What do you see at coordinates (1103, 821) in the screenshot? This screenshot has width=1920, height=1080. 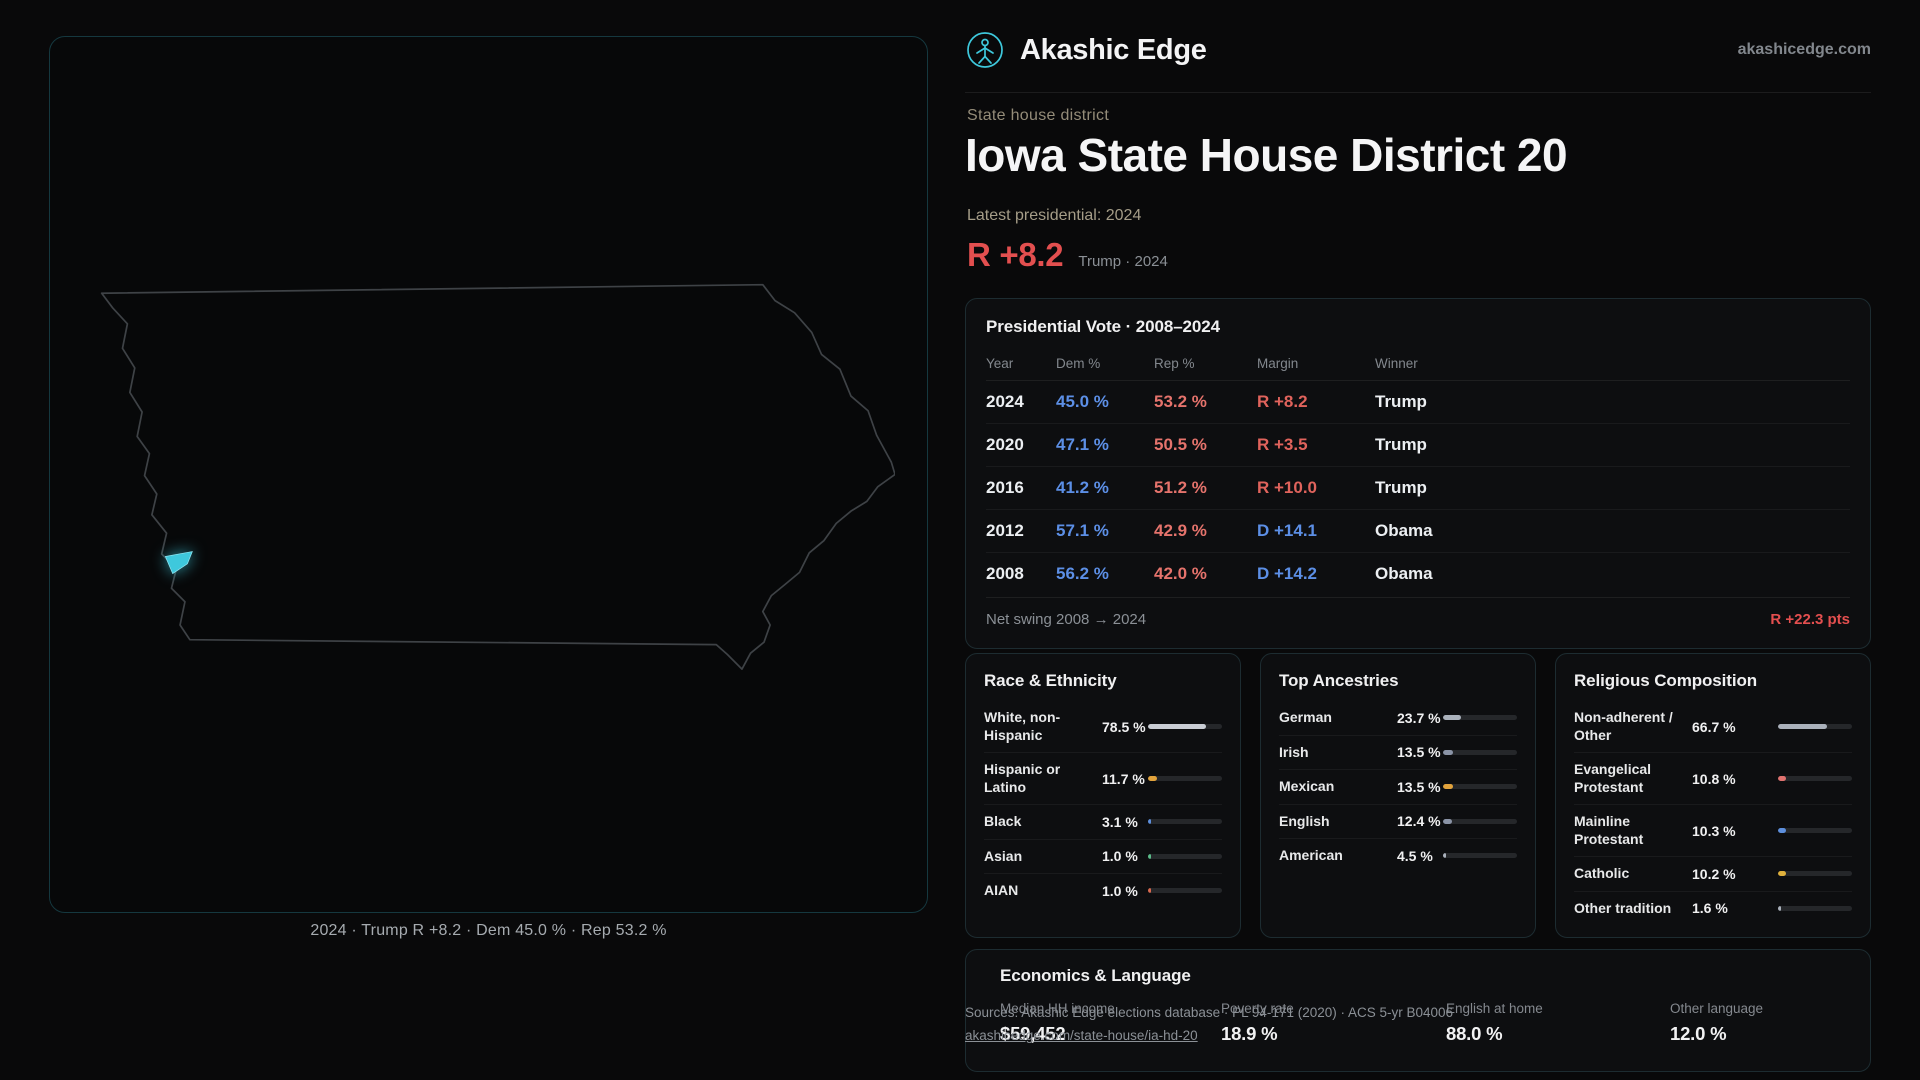 I see `list-item: Black 3.1 %` at bounding box center [1103, 821].